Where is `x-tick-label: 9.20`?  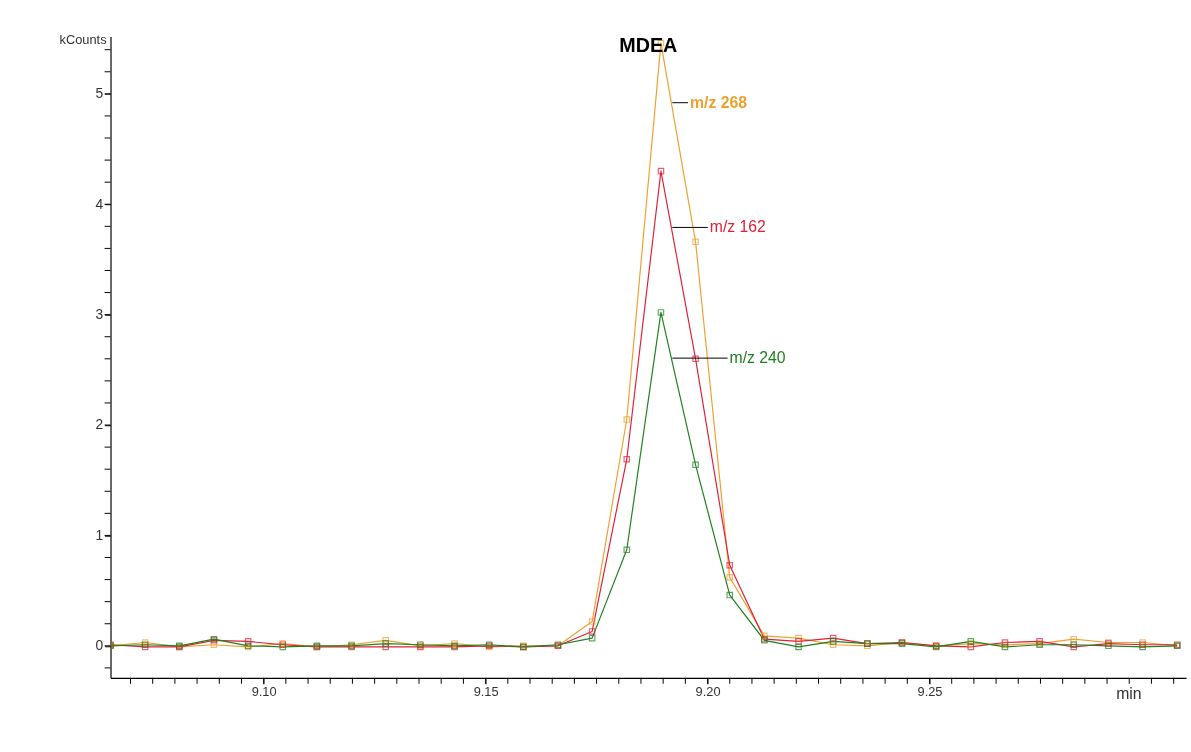 x-tick-label: 9.20 is located at coordinates (708, 692).